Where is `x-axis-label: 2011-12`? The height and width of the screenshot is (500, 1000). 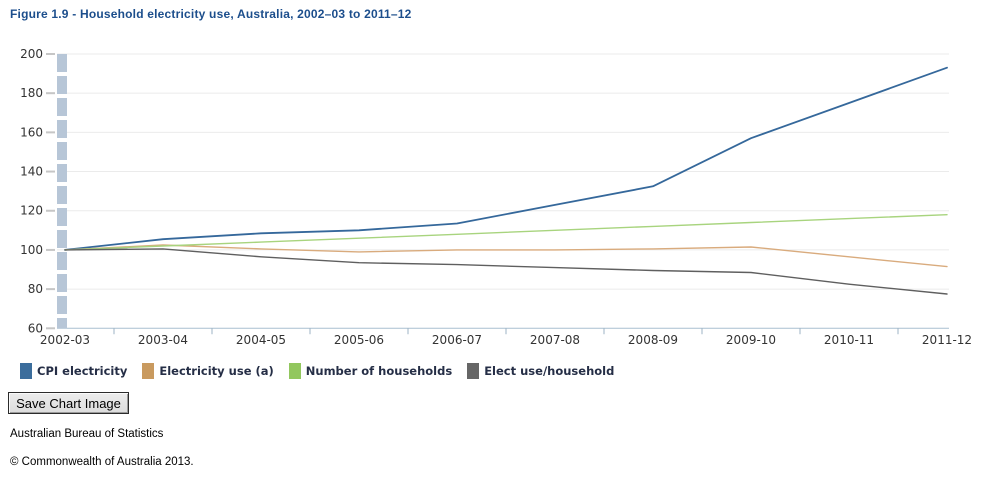 x-axis-label: 2011-12 is located at coordinates (947, 340).